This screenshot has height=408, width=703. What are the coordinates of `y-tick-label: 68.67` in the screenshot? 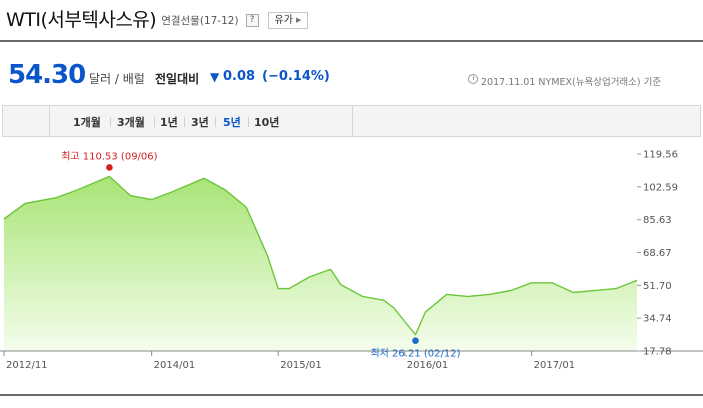 It's located at (657, 253).